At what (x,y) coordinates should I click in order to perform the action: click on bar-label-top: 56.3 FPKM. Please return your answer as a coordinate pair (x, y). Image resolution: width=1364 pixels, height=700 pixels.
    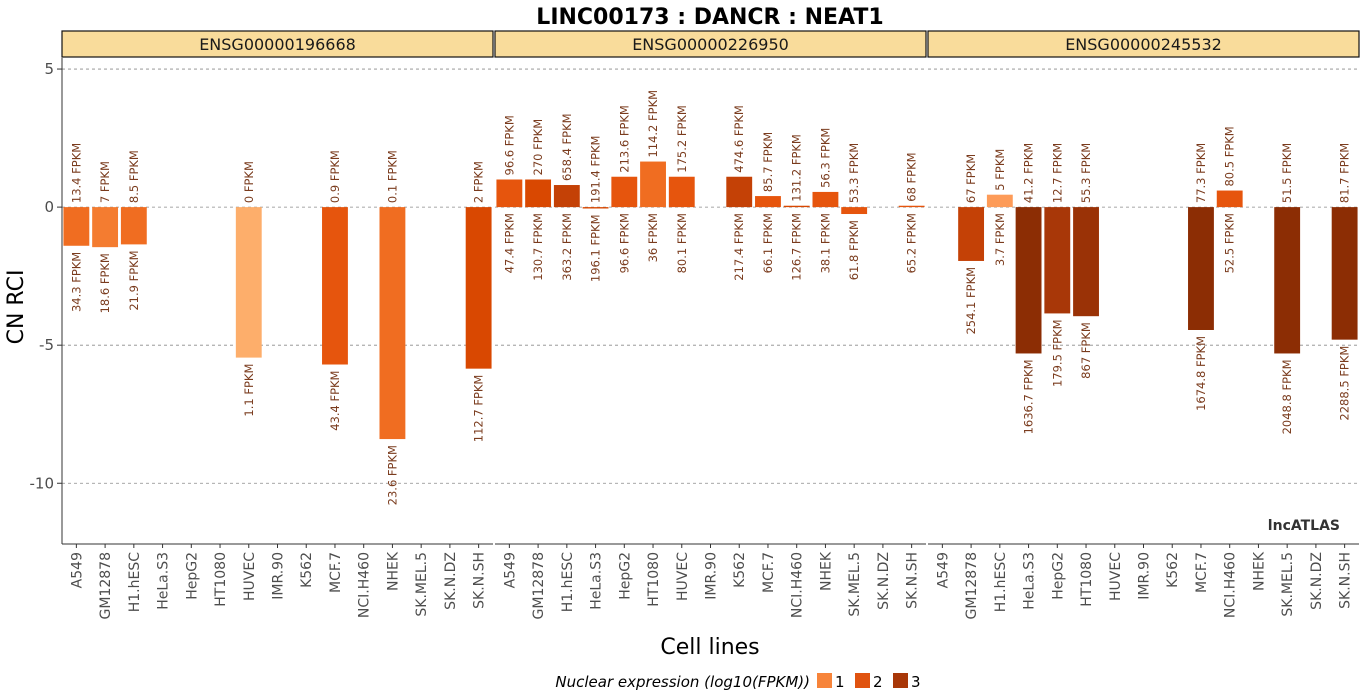
    Looking at the image, I should click on (825, 158).